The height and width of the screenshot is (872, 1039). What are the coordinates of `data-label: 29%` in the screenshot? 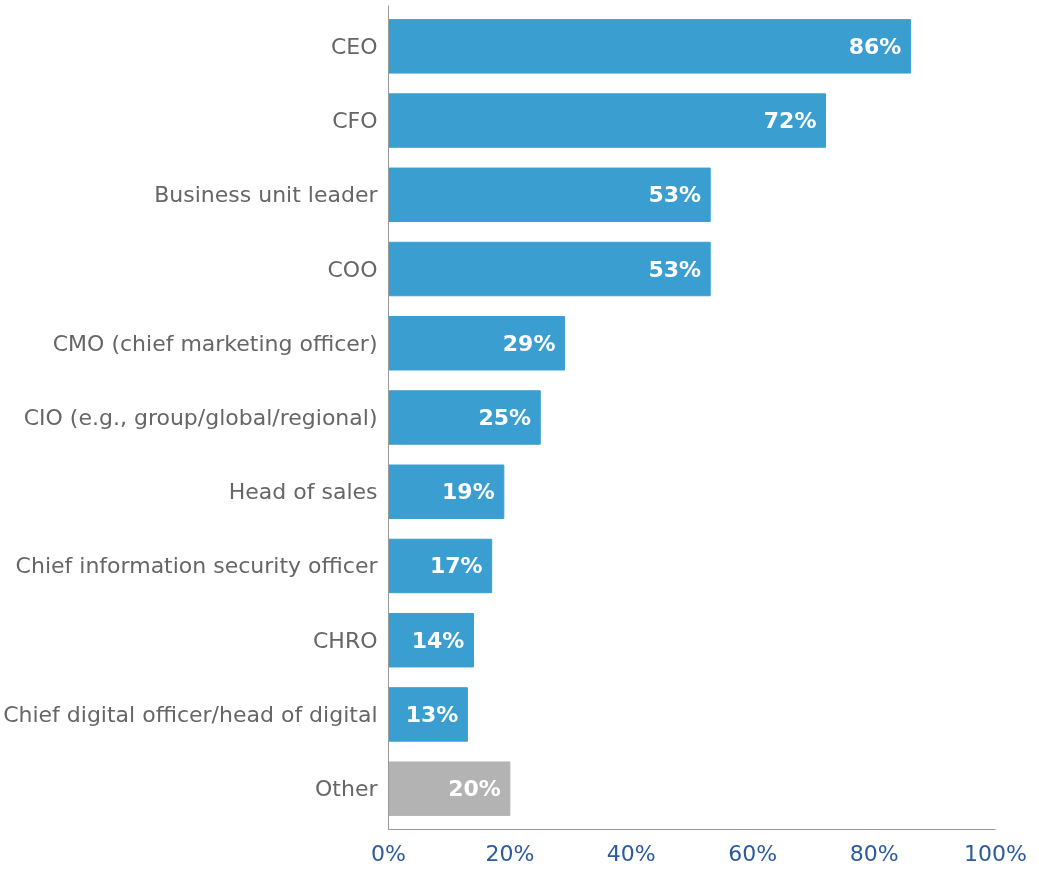 It's located at (529, 343).